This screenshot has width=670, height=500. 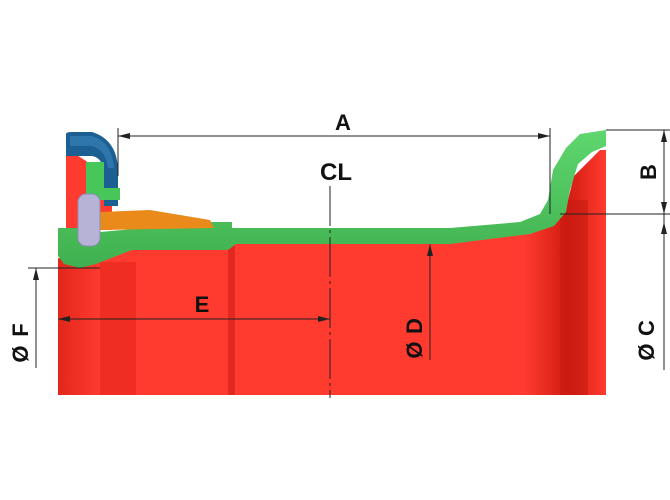 I want to click on label-e: E, so click(x=202, y=304).